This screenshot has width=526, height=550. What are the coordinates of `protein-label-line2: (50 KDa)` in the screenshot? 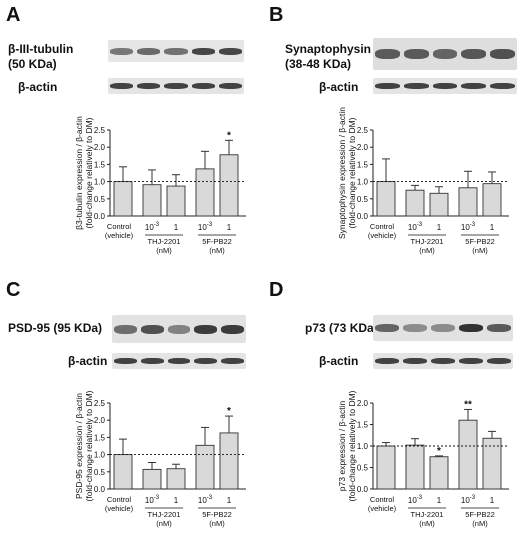 It's located at (32, 64).